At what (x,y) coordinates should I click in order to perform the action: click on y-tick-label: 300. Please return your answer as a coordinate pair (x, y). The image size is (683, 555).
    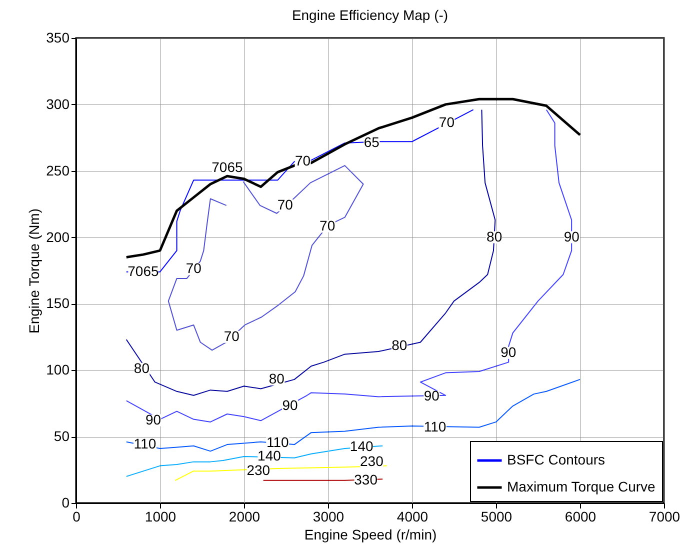
    Looking at the image, I should click on (58, 104).